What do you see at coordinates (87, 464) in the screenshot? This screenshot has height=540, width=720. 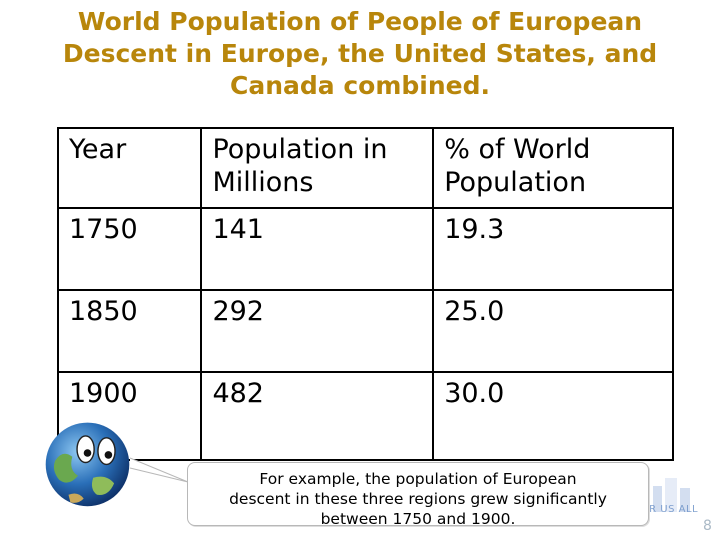 I see `globe-mascot-icon` at bounding box center [87, 464].